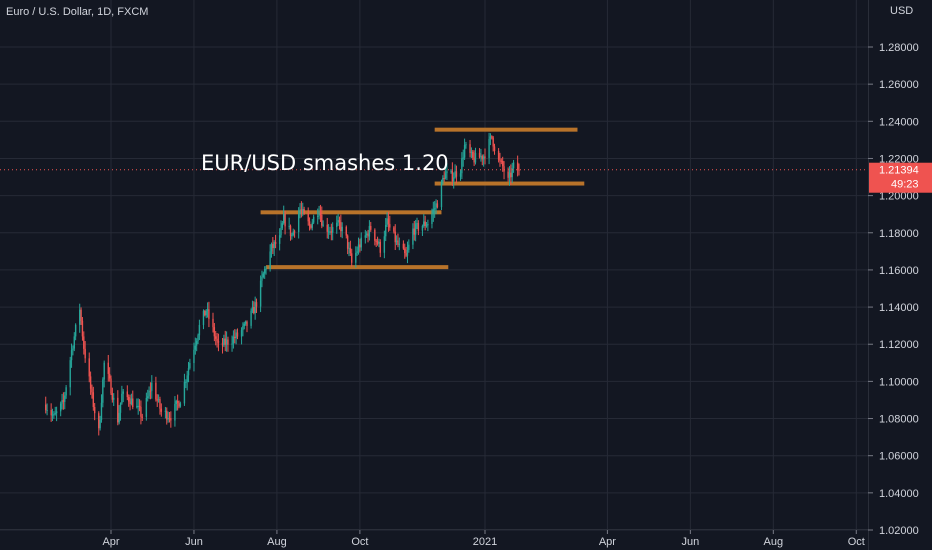  I want to click on x-tick-label: Aug, so click(277, 542).